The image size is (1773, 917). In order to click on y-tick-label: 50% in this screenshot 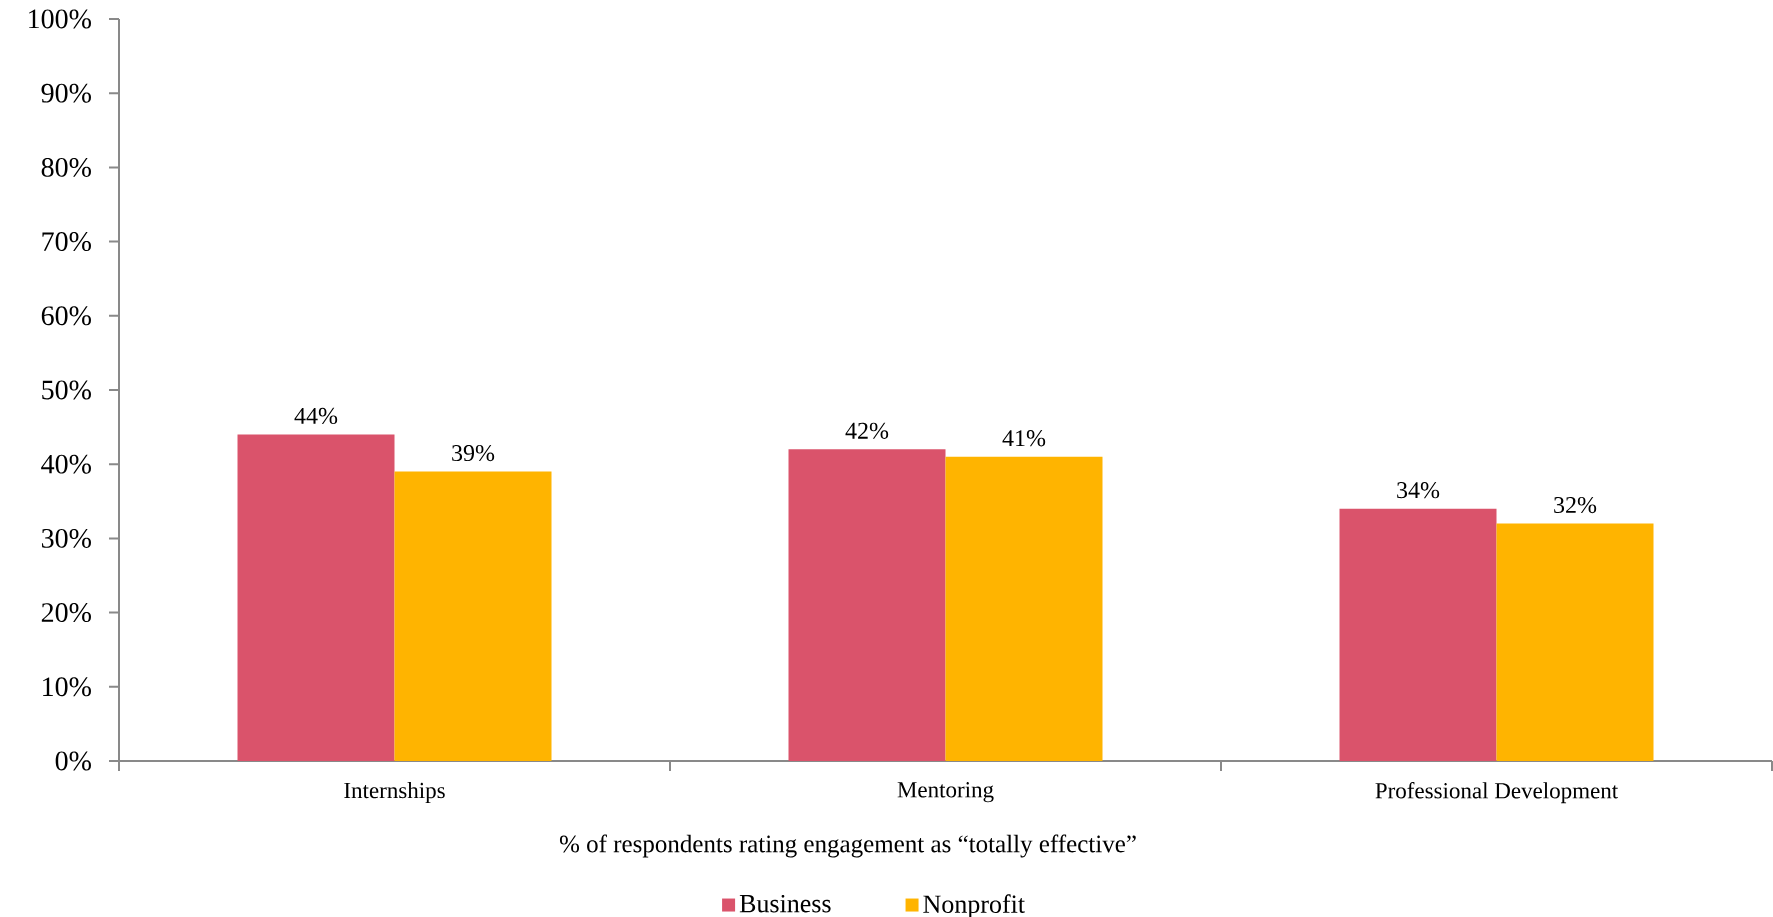, I will do `click(66, 390)`.